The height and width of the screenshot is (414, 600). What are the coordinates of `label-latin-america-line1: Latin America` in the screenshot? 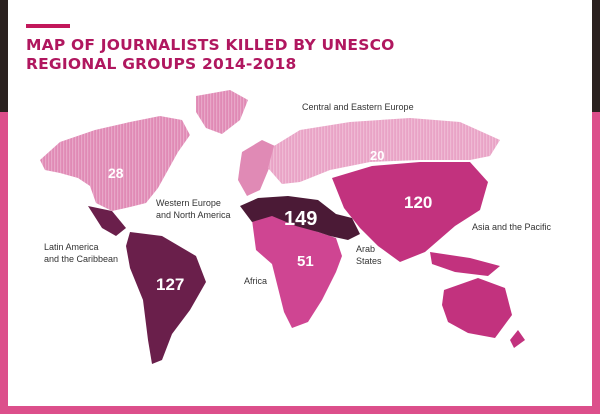 It's located at (71, 247).